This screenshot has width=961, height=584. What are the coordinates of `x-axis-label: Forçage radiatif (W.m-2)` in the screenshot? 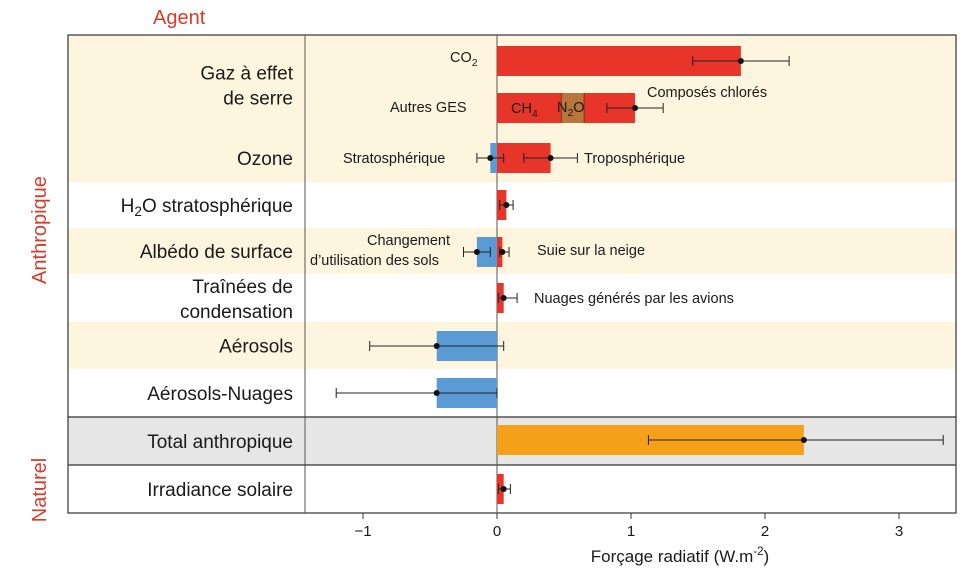 It's located at (680, 556).